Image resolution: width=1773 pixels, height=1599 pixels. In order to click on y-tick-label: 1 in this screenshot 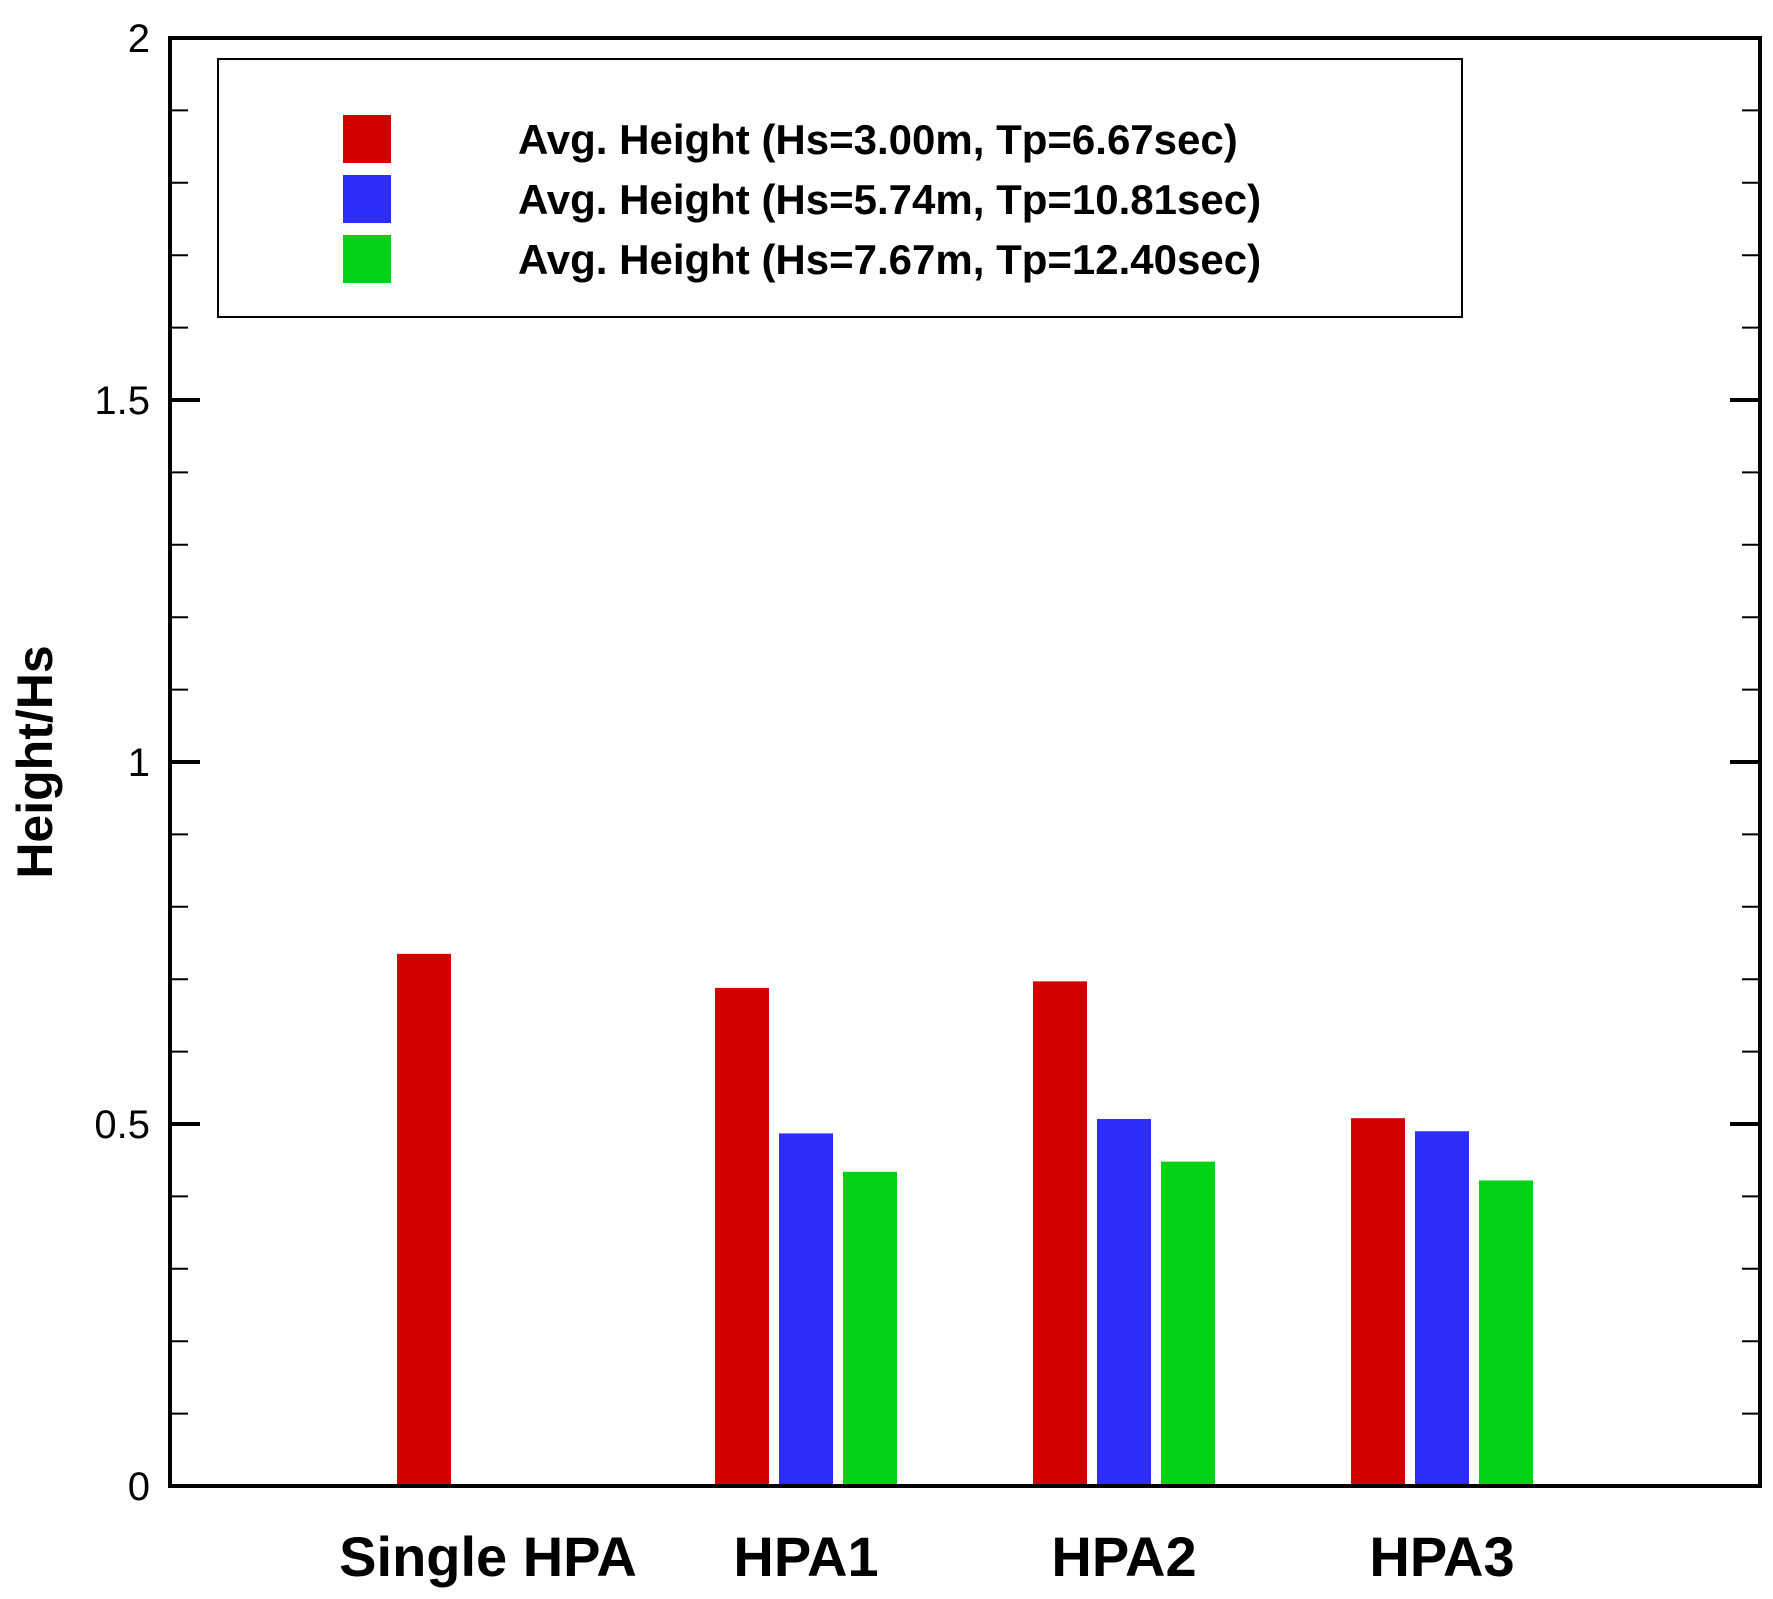, I will do `click(139, 763)`.